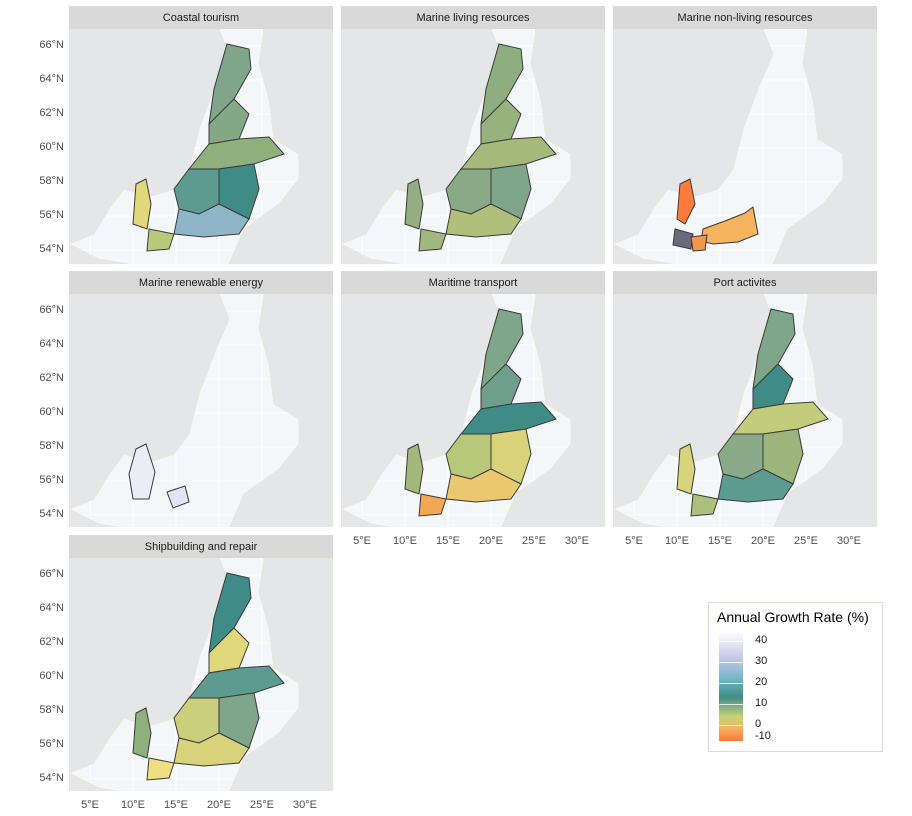 The height and width of the screenshot is (816, 912). What do you see at coordinates (51, 608) in the screenshot?
I see `y-tick-label: 64°N` at bounding box center [51, 608].